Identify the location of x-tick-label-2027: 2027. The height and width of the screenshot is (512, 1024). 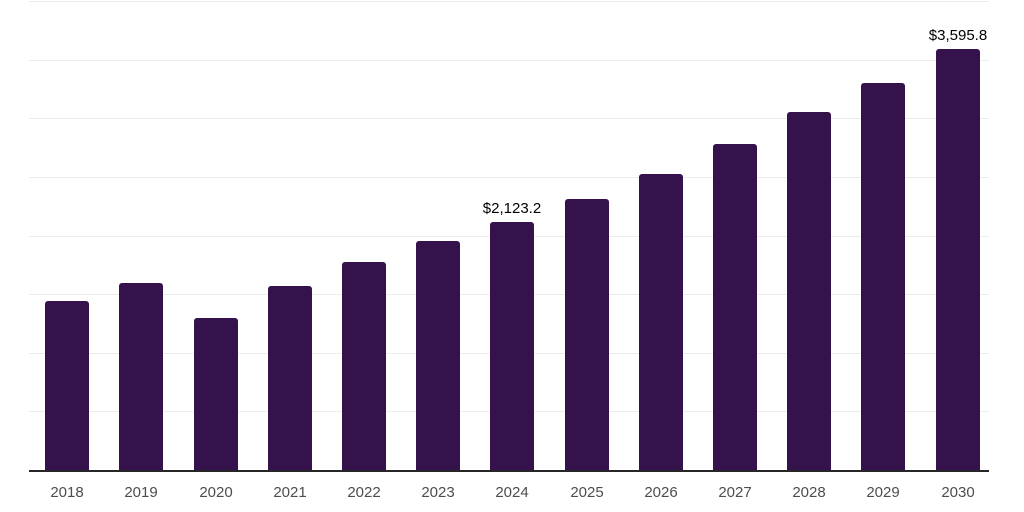
(735, 492).